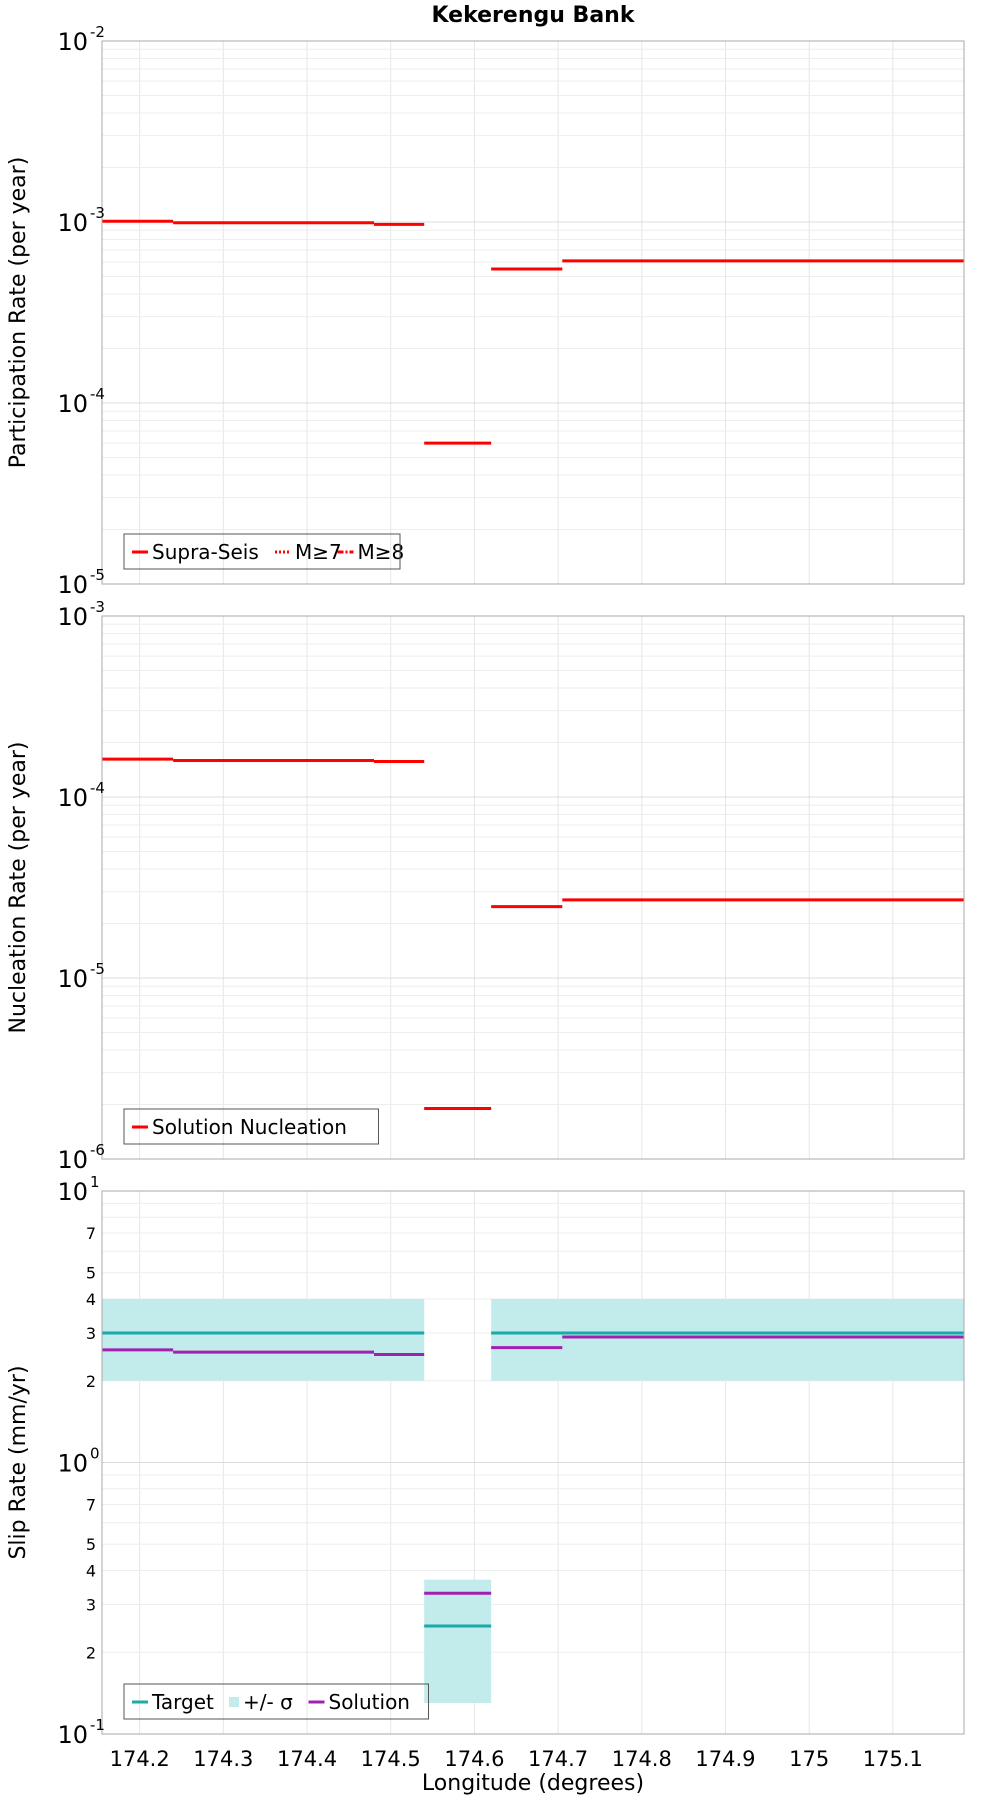 Image resolution: width=1000 pixels, height=1804 pixels. What do you see at coordinates (182, 1702) in the screenshot?
I see `legend-label: Target` at bounding box center [182, 1702].